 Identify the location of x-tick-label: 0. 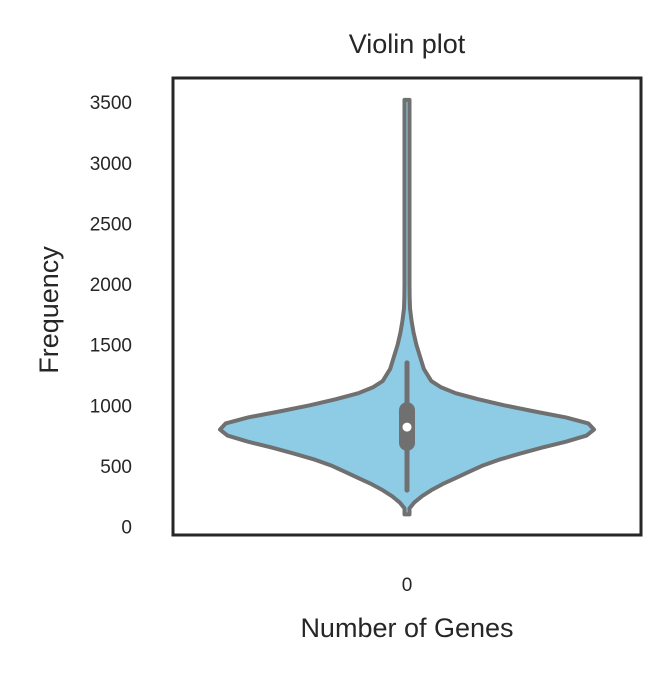
(407, 585).